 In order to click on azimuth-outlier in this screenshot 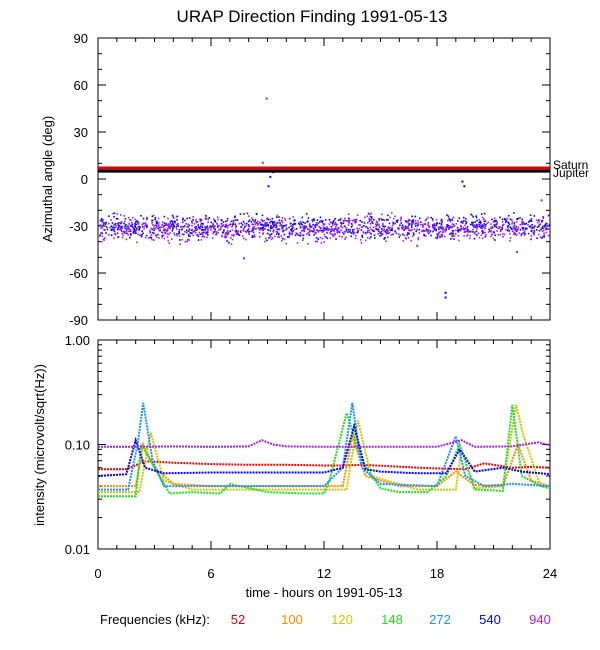, I will do `click(228, 242)`.